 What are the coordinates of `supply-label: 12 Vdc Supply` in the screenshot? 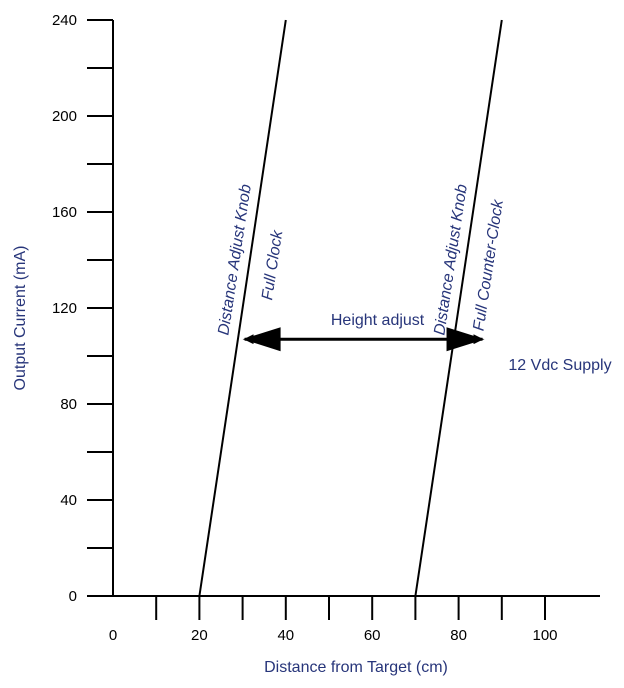 It's located at (559, 365).